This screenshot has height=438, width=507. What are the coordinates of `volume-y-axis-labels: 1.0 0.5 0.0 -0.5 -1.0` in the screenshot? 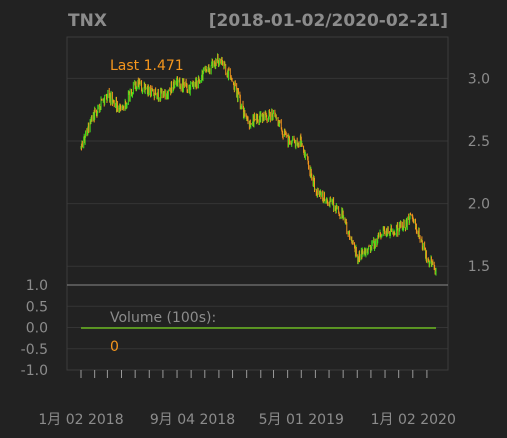 It's located at (34, 328).